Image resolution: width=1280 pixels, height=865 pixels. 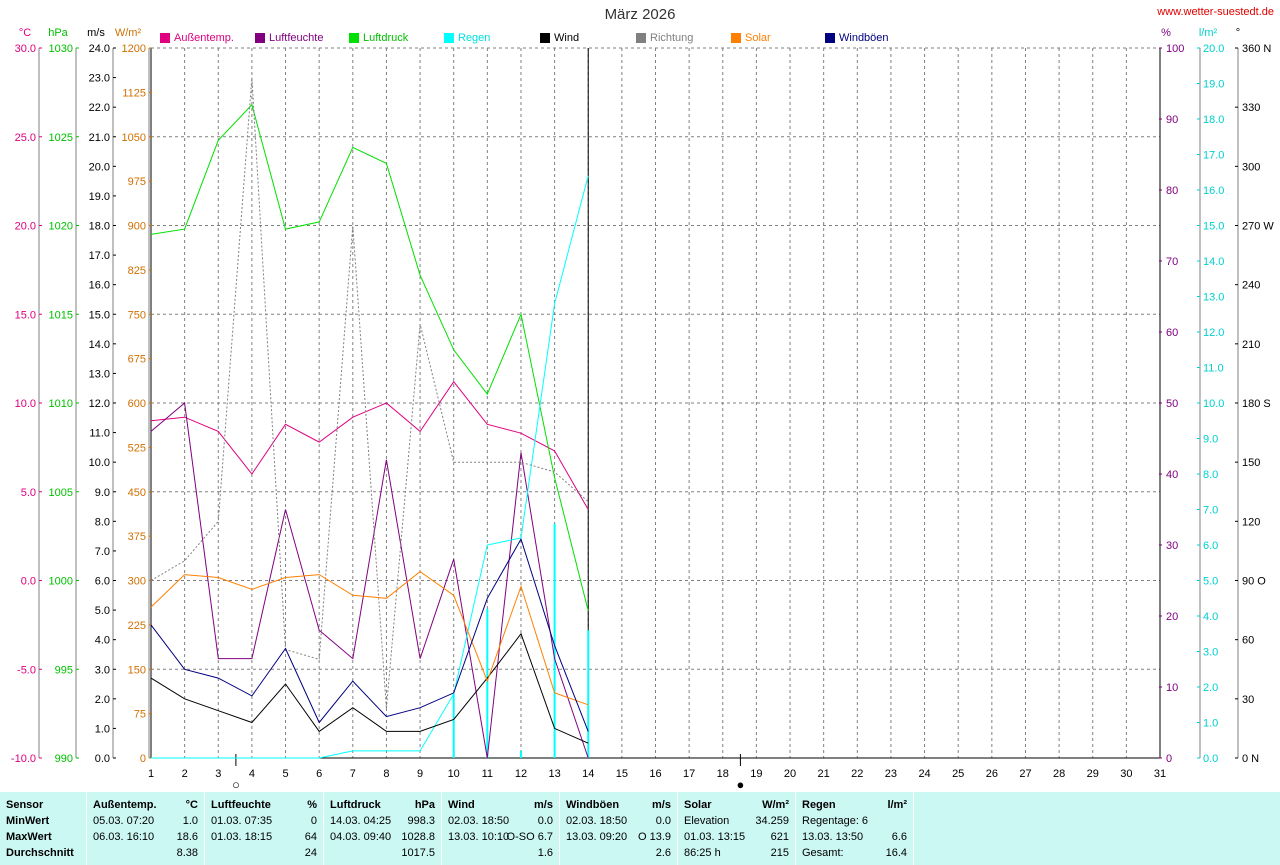 I want to click on pressure-tick-label: 1020, so click(x=61, y=227).